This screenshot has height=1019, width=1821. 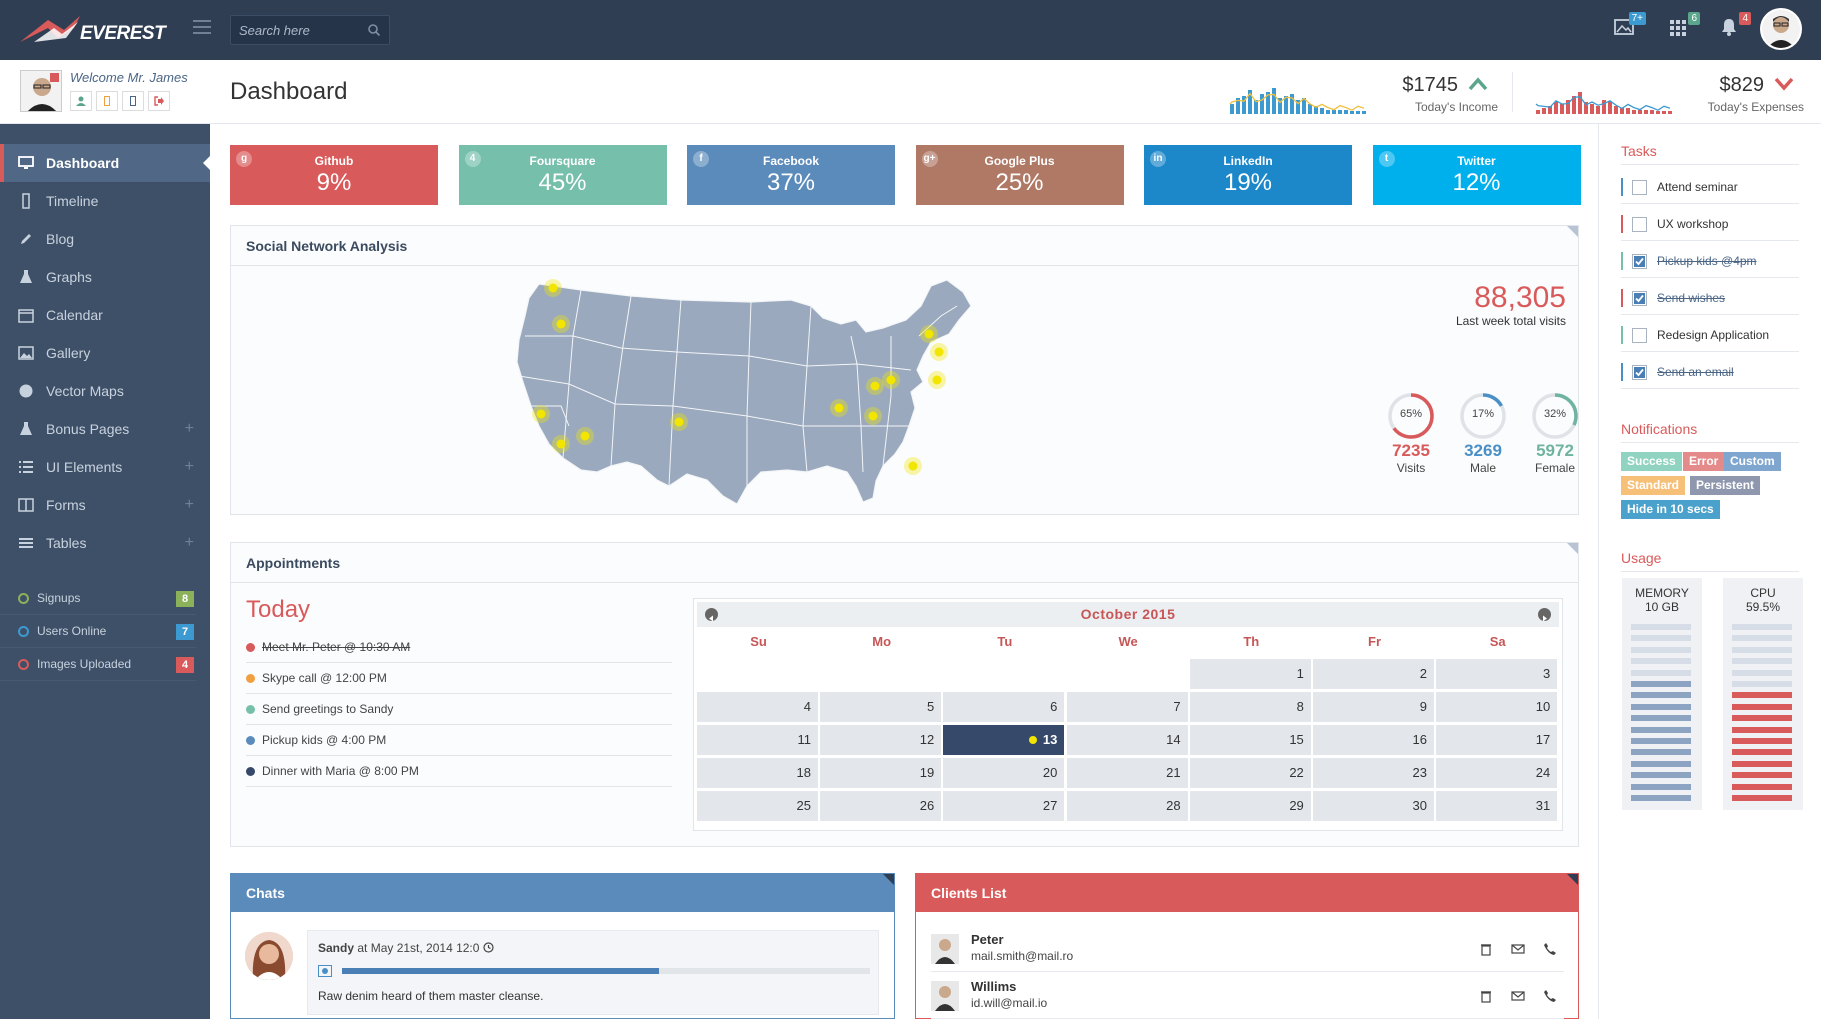 What do you see at coordinates (881, 707) in the screenshot?
I see `calendar-day: 5` at bounding box center [881, 707].